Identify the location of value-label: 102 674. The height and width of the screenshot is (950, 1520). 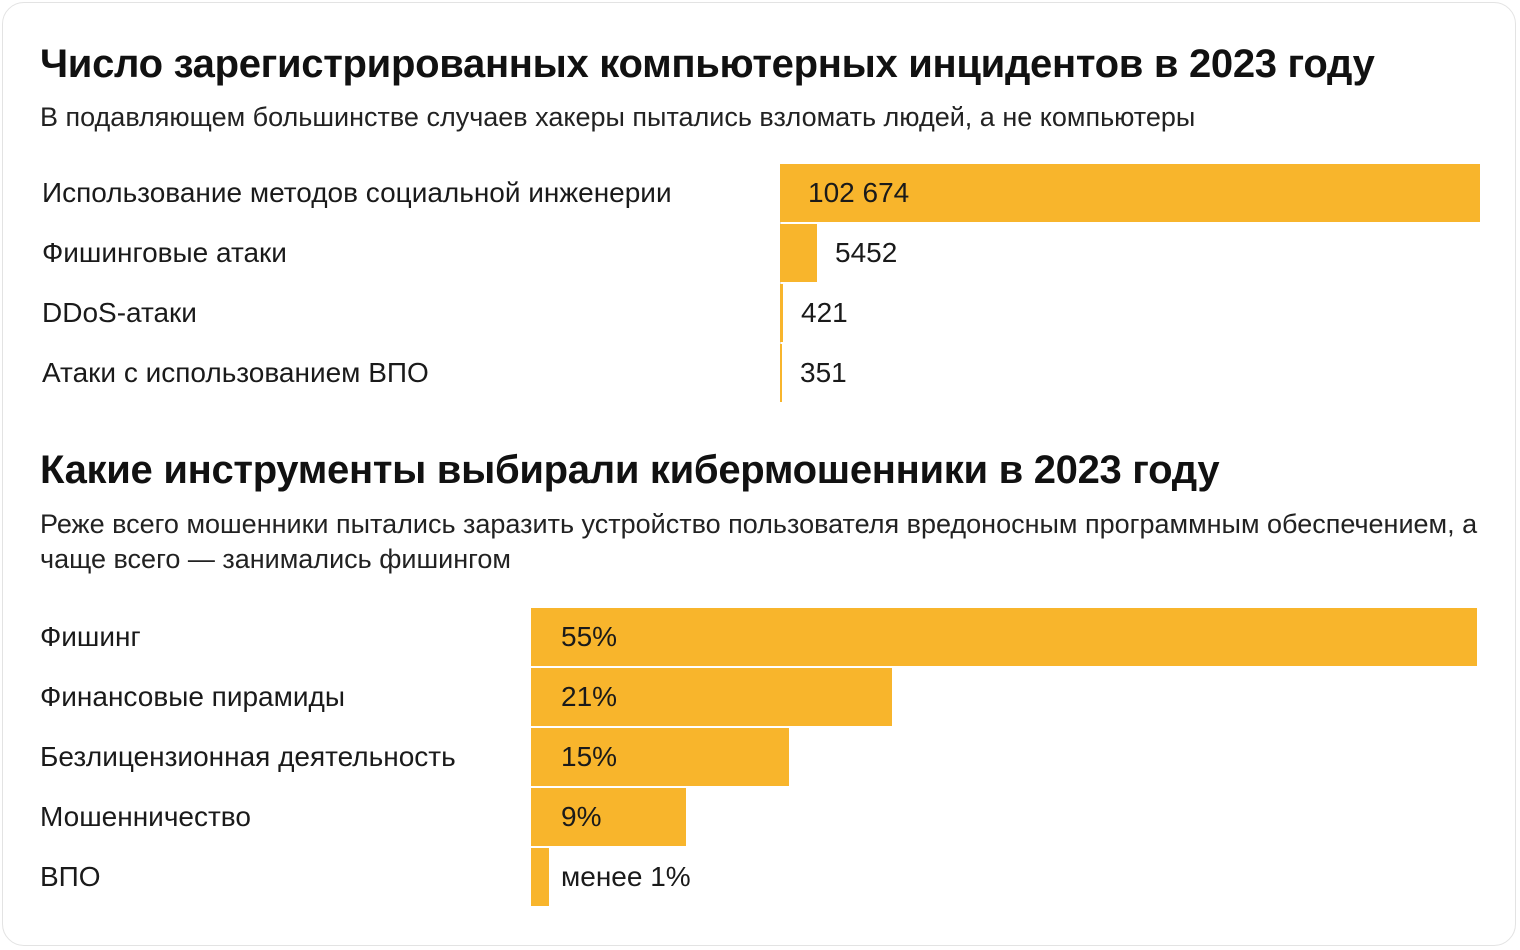
(859, 192).